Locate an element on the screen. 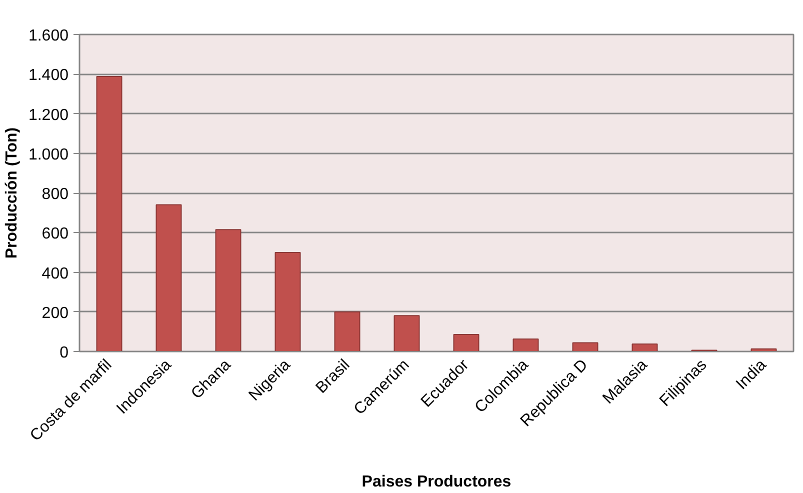  y-tick-label: 1.600 is located at coordinates (48, 36).